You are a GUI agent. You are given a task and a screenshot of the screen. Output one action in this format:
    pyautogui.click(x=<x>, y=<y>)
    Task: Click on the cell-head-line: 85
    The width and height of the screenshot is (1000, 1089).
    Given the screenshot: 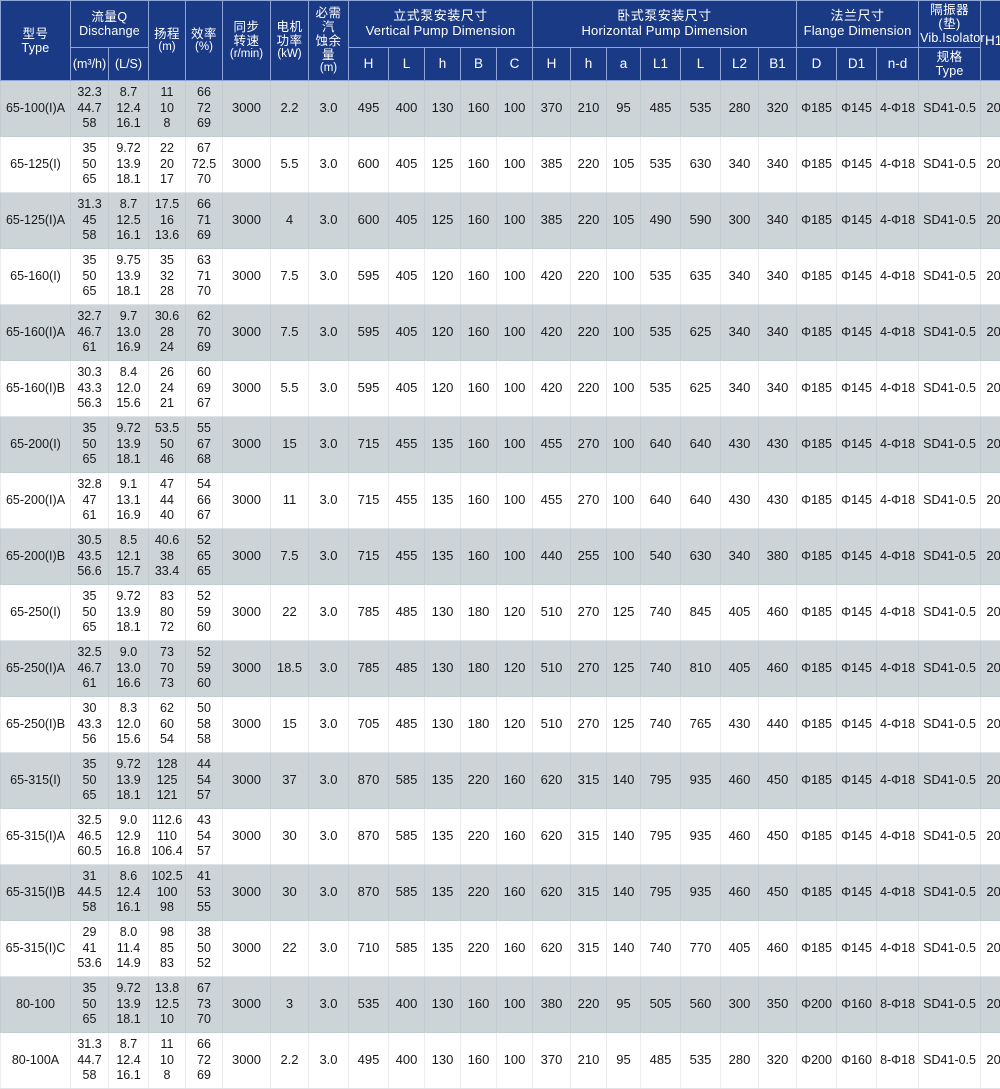 What is the action you would take?
    pyautogui.click(x=167, y=949)
    